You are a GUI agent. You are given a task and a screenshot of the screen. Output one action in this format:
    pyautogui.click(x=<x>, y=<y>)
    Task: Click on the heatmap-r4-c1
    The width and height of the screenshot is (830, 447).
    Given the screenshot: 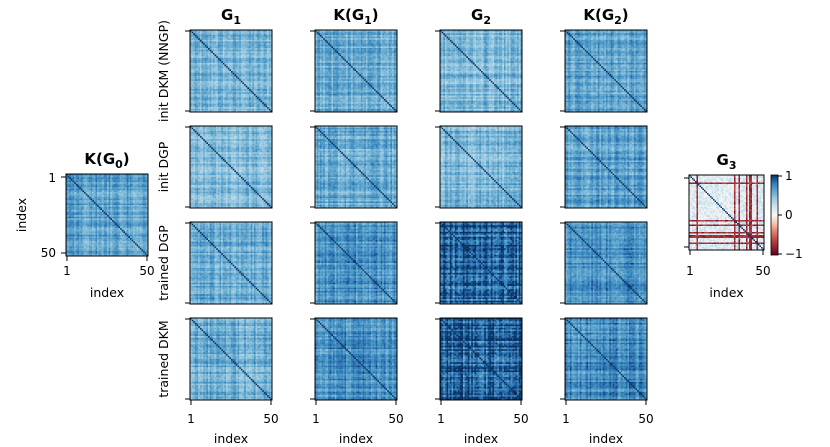 What is the action you would take?
    pyautogui.click(x=231, y=359)
    